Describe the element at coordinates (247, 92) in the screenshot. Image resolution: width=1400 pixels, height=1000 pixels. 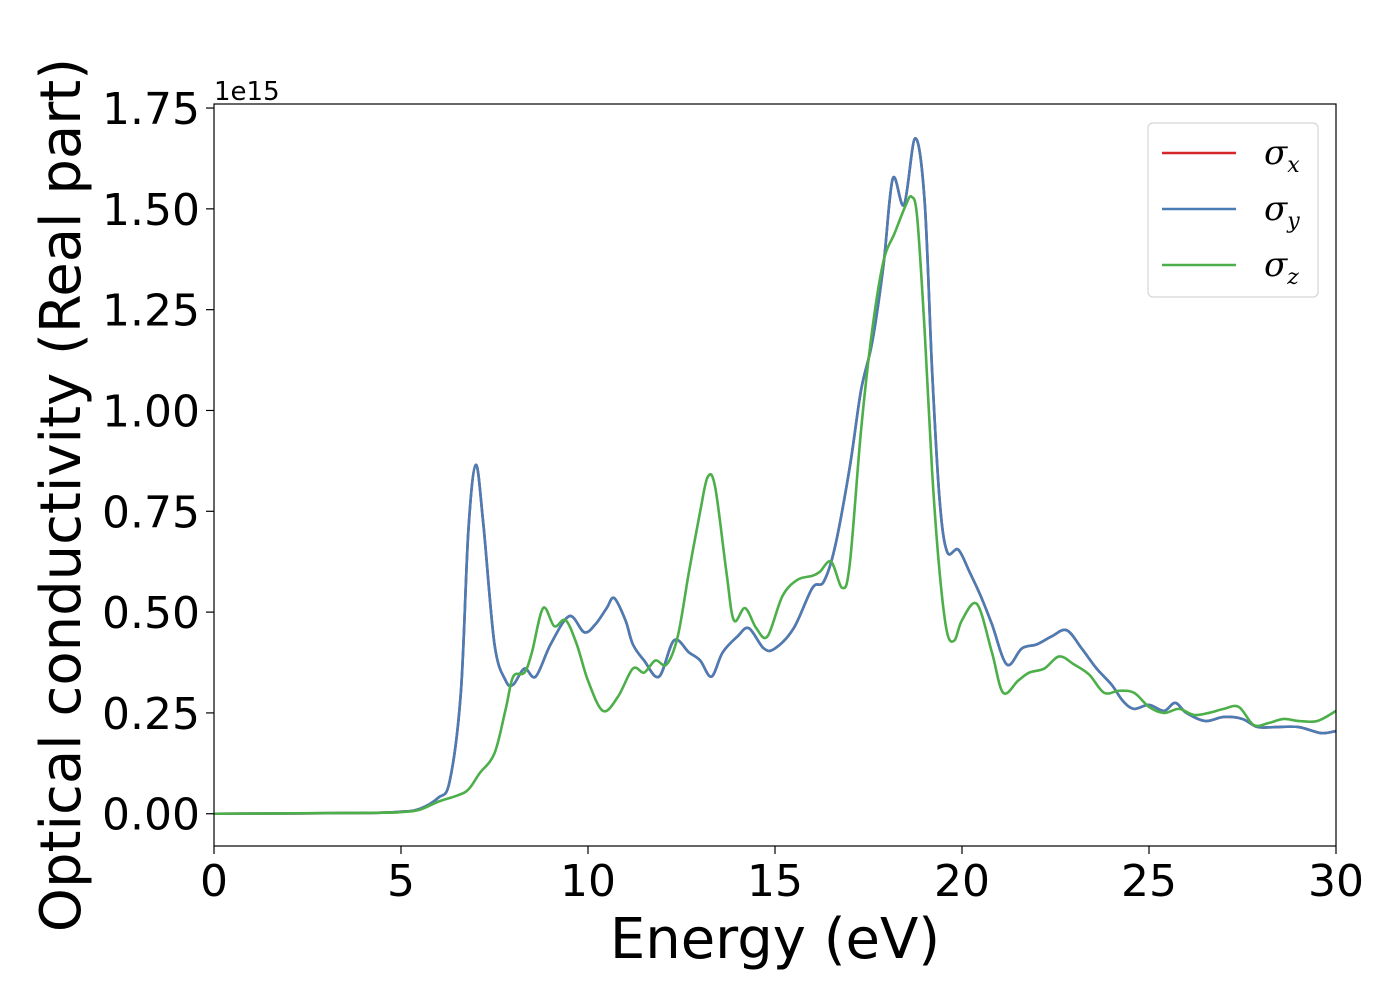
I see `y-offset-label: 1e15` at that location.